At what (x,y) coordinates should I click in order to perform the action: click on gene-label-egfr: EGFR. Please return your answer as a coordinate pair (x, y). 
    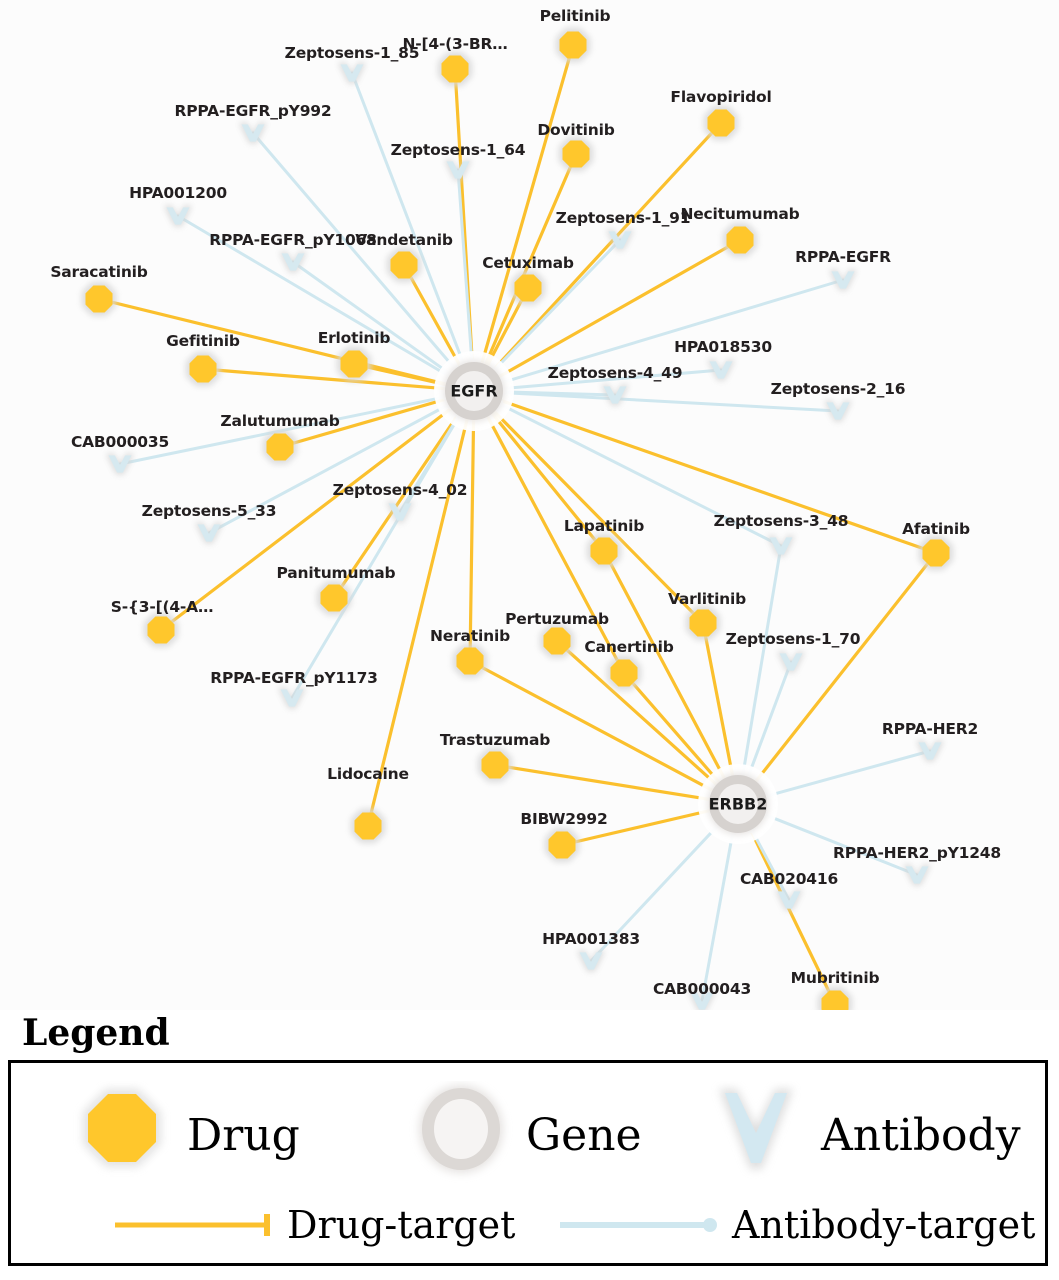
    Looking at the image, I should click on (474, 391).